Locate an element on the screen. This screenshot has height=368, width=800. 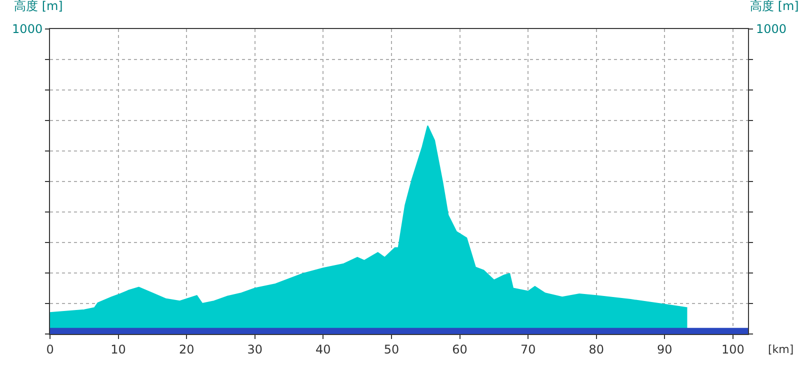
x-tick-label: 70 is located at coordinates (528, 349).